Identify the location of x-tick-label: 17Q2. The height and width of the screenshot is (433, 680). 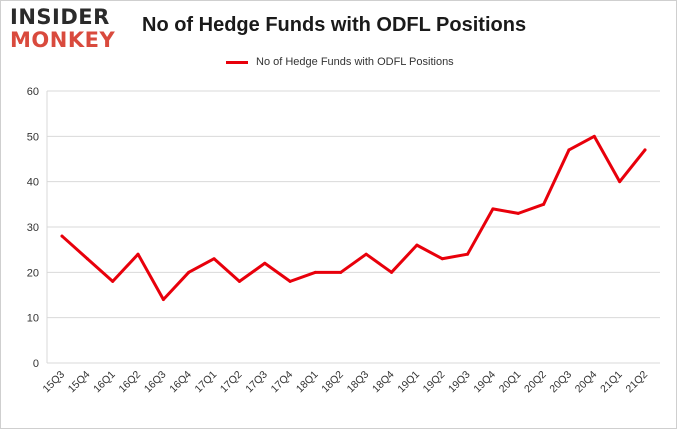
(231, 382).